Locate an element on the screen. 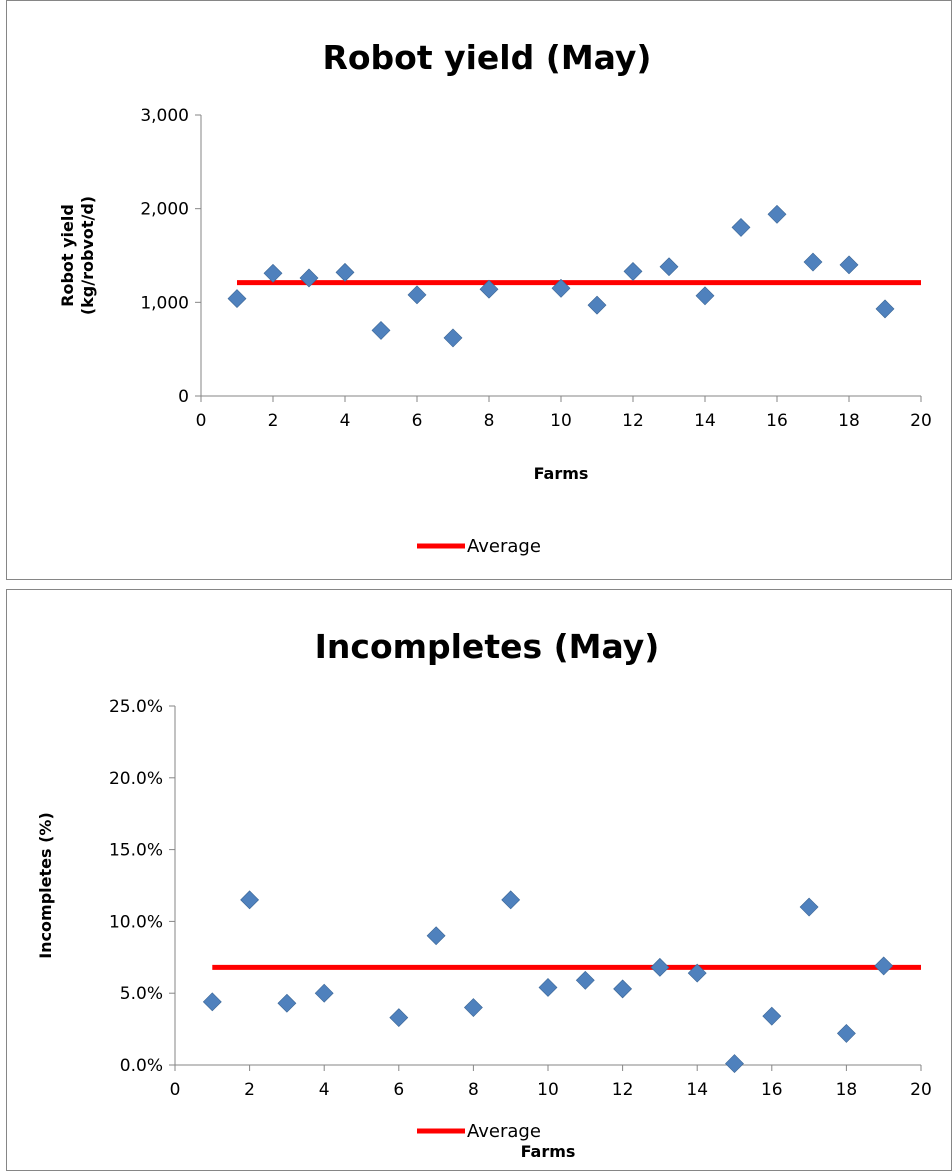  y-tick-label: 5.0% is located at coordinates (141, 994).